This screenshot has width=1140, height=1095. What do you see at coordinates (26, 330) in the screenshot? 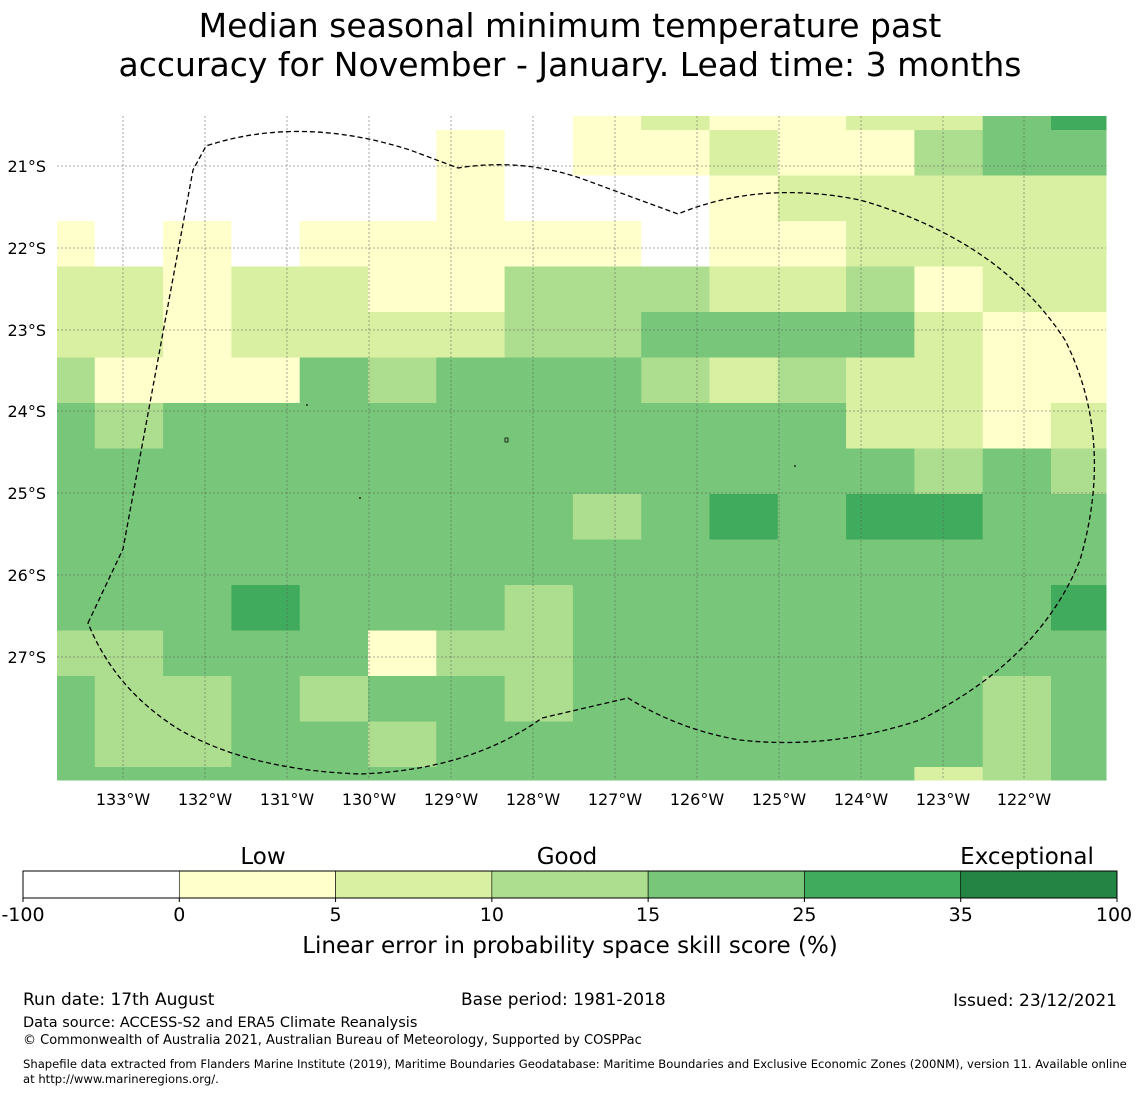
I see `latitude-label: 23°S` at bounding box center [26, 330].